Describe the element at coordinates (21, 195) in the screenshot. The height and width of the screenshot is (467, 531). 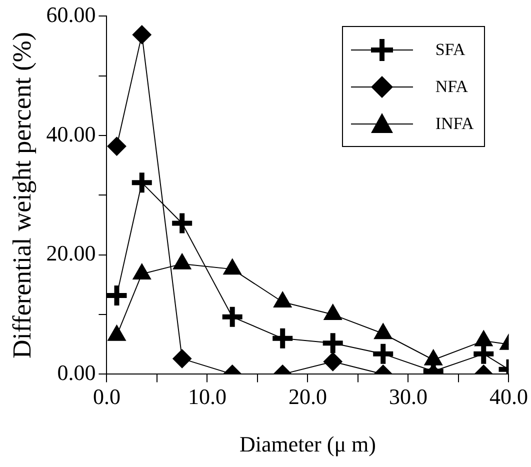
I see `y-axis-title: Differential weight percent (%)` at that location.